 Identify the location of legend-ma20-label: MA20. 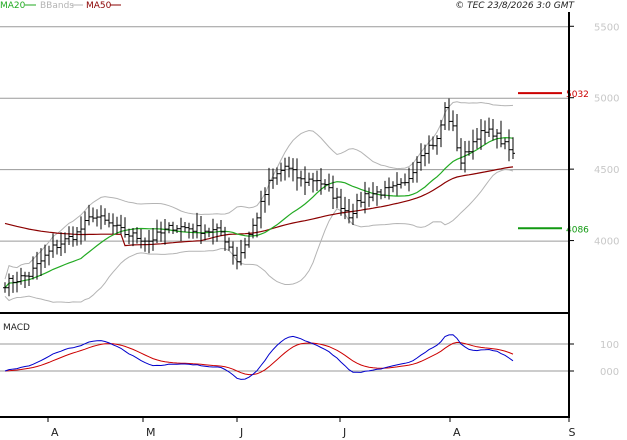
(13, 6).